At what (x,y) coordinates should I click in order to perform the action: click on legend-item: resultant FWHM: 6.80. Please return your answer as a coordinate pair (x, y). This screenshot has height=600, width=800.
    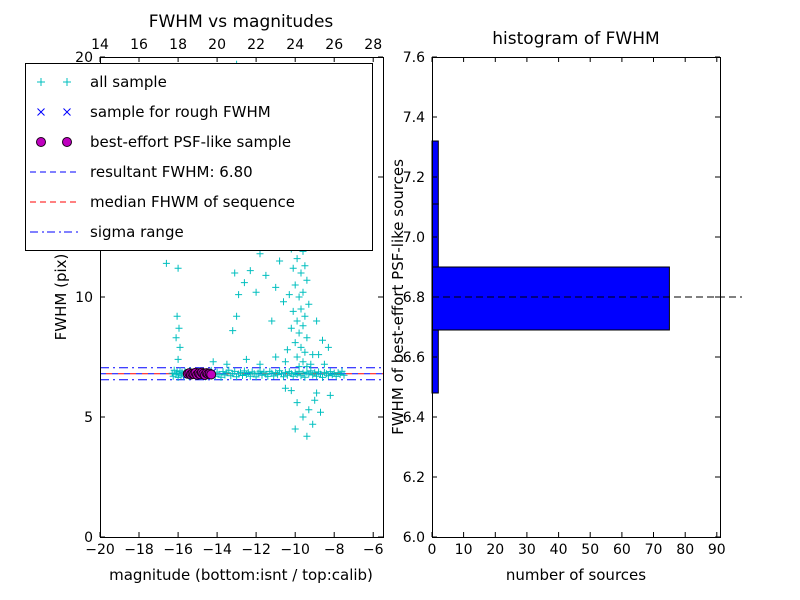
    Looking at the image, I should click on (199, 172).